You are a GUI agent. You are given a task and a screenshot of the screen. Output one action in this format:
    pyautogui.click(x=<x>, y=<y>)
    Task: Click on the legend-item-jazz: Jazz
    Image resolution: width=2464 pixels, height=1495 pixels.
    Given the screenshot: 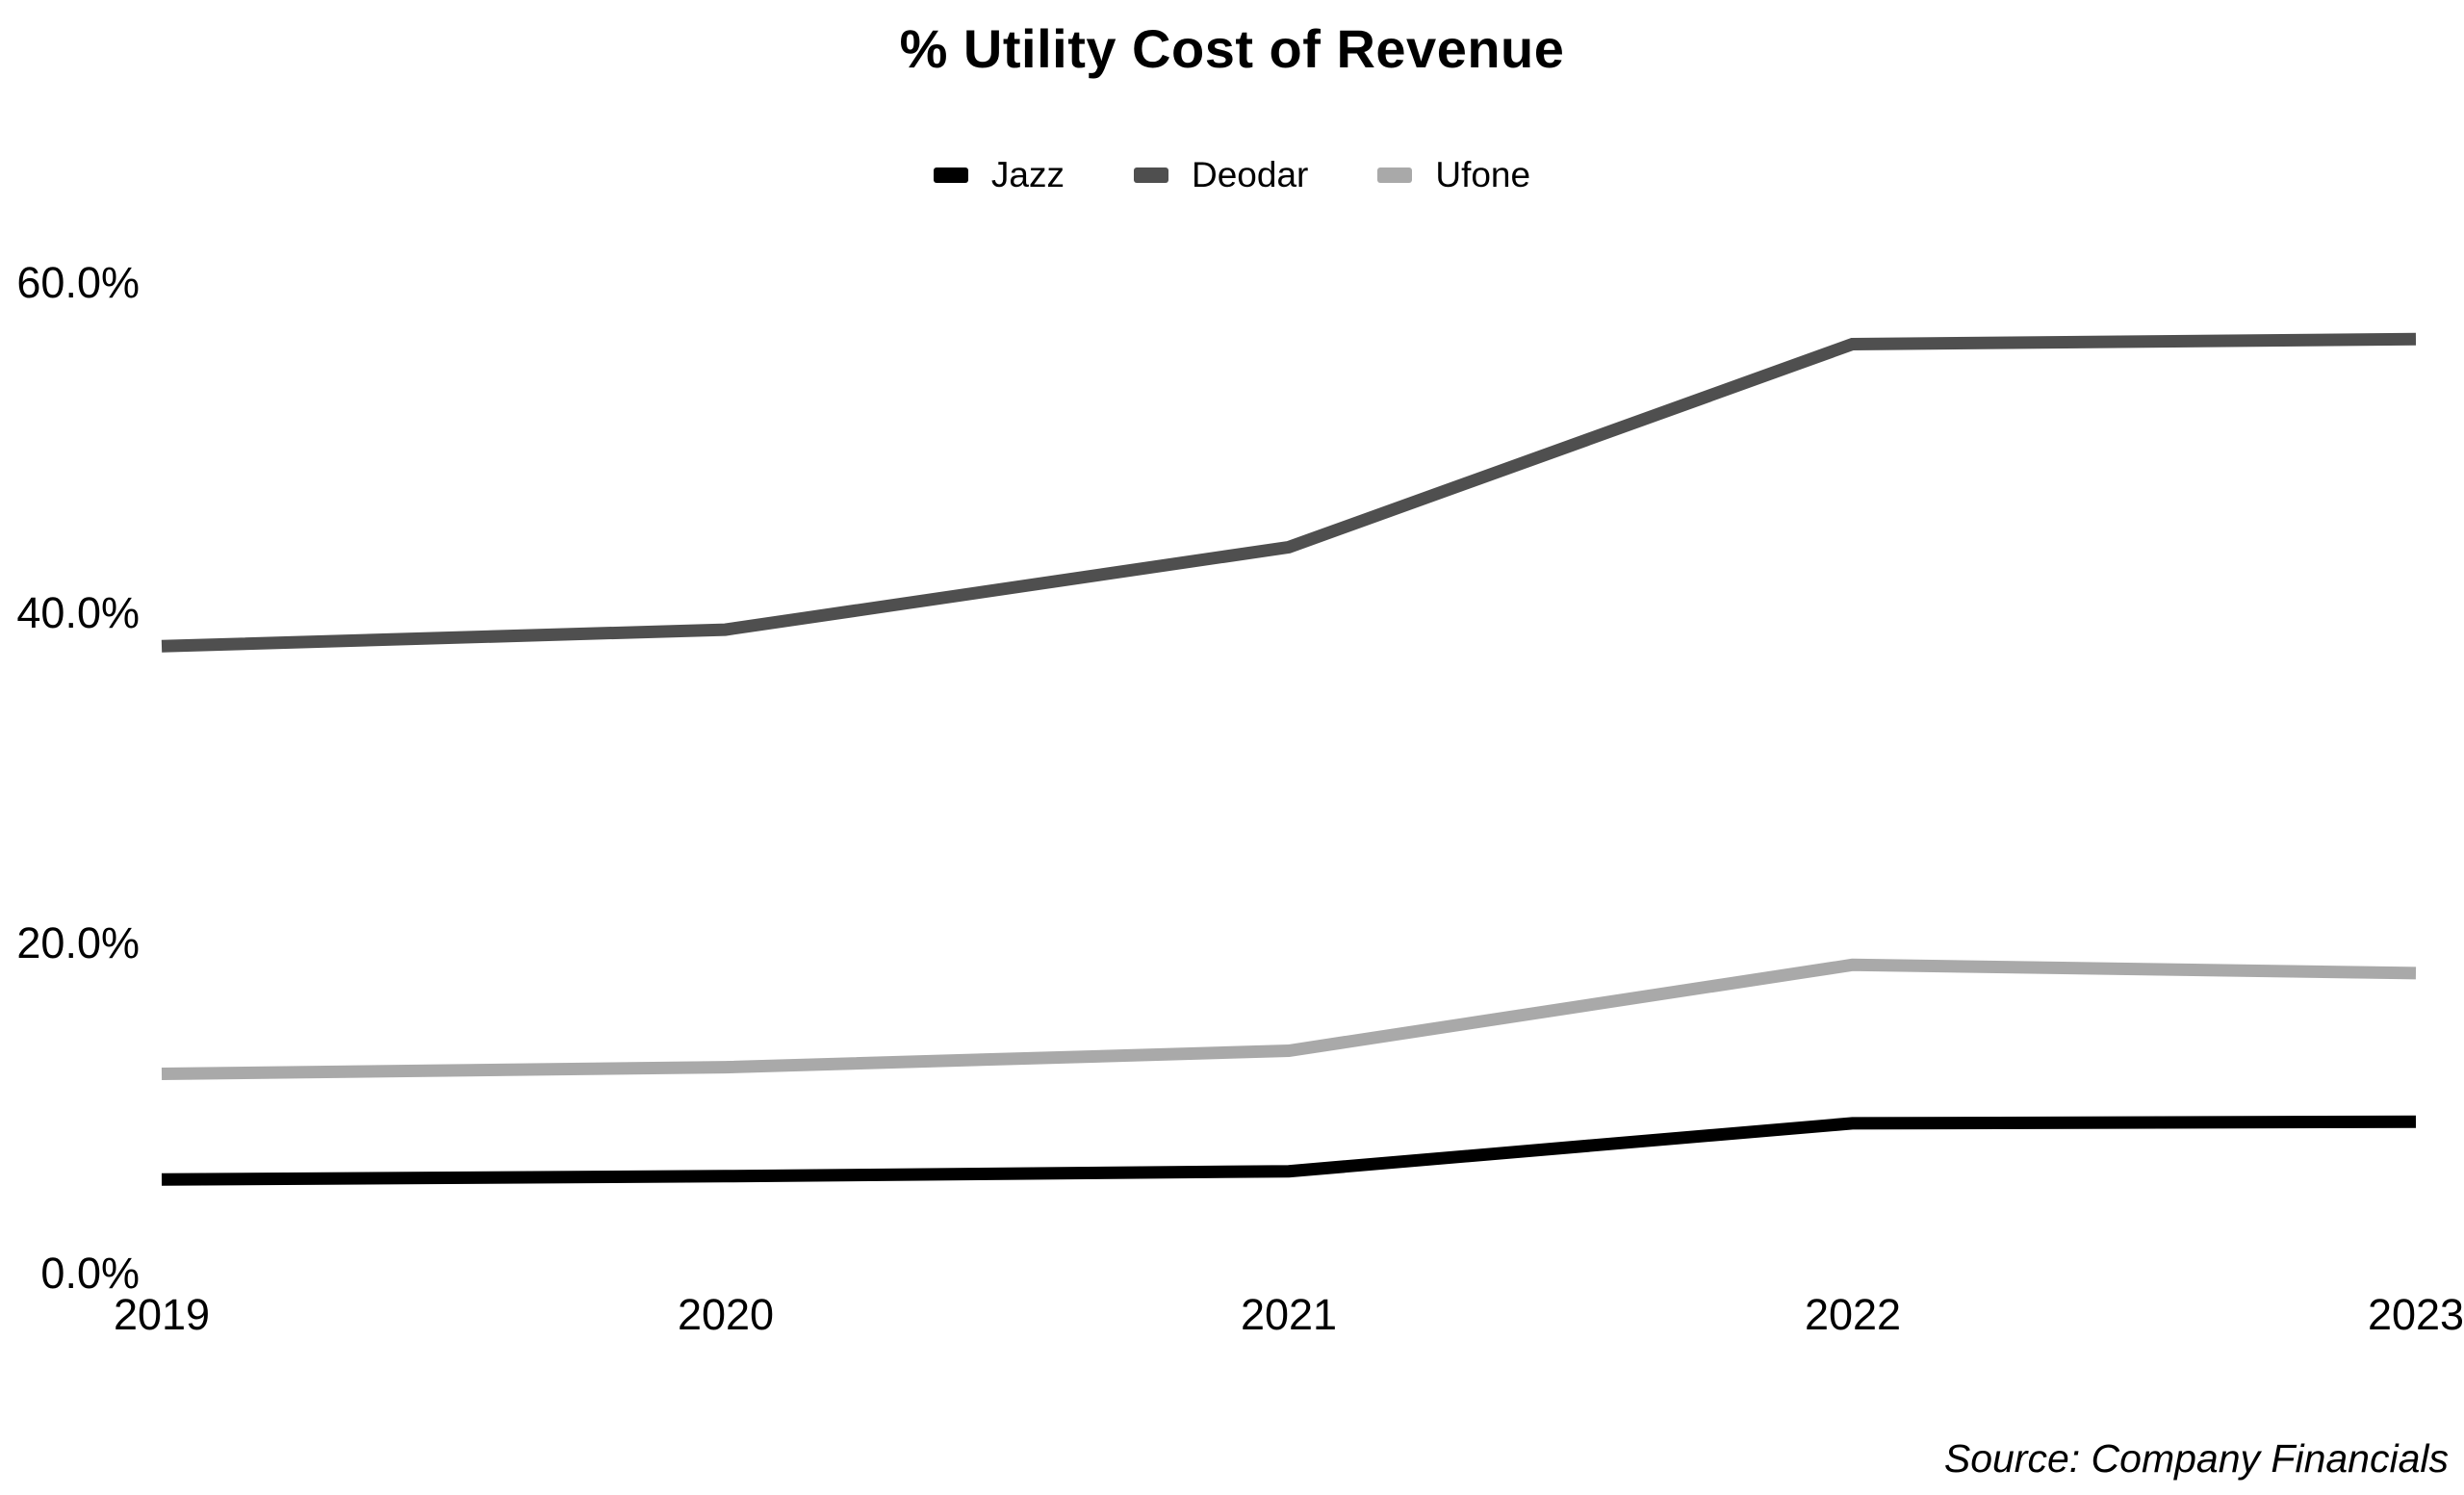 What is the action you would take?
    pyautogui.click(x=999, y=174)
    